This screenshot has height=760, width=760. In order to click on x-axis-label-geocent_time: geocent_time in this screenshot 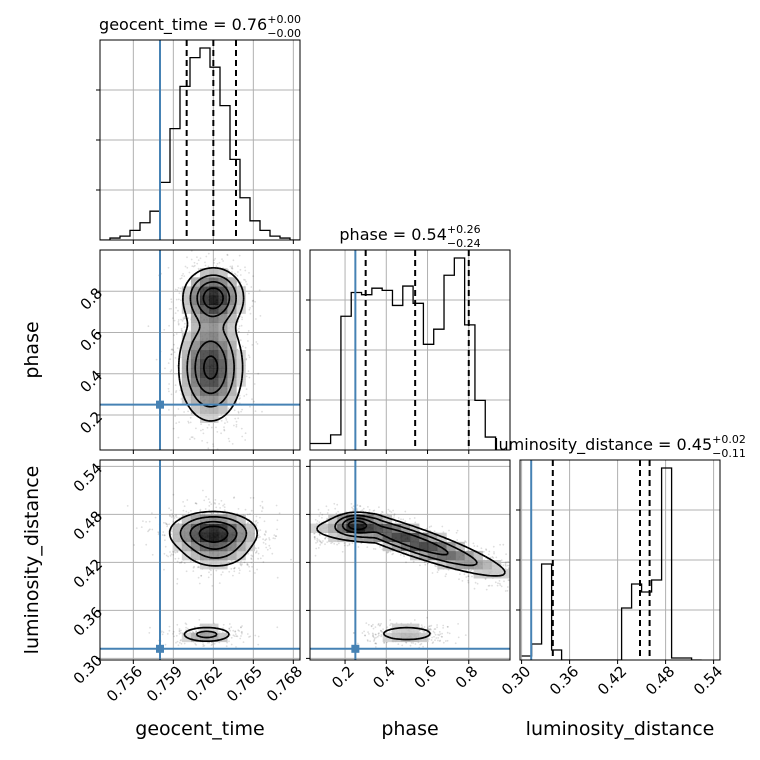, I will do `click(199, 729)`.